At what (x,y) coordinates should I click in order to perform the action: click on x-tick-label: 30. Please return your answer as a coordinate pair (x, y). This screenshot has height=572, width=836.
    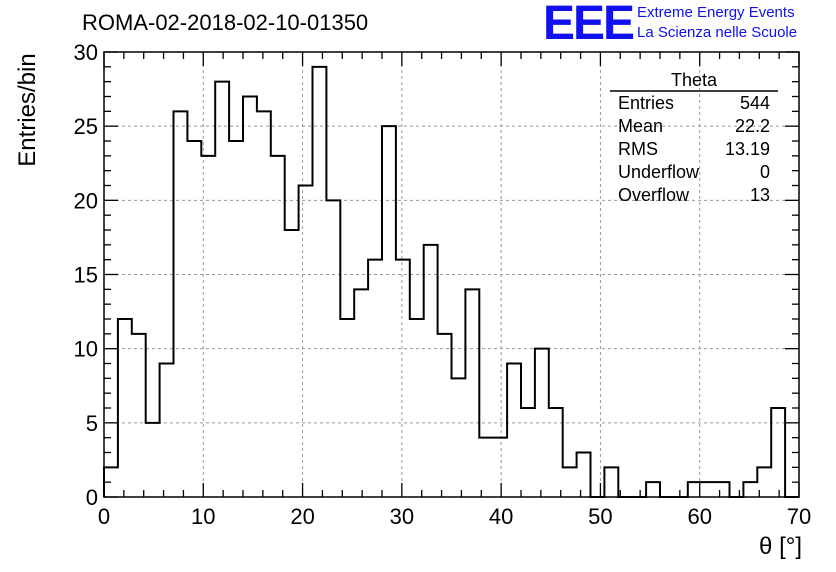
    Looking at the image, I should click on (402, 516).